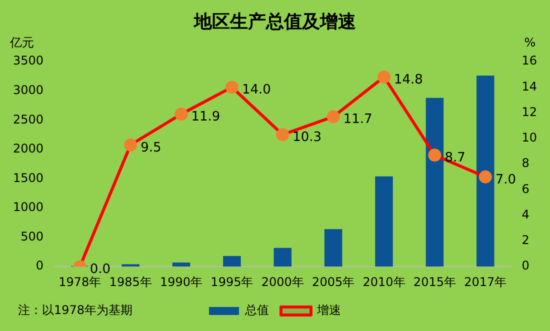  Describe the element at coordinates (307, 138) in the screenshot. I see `data-label: 10.3` at that location.